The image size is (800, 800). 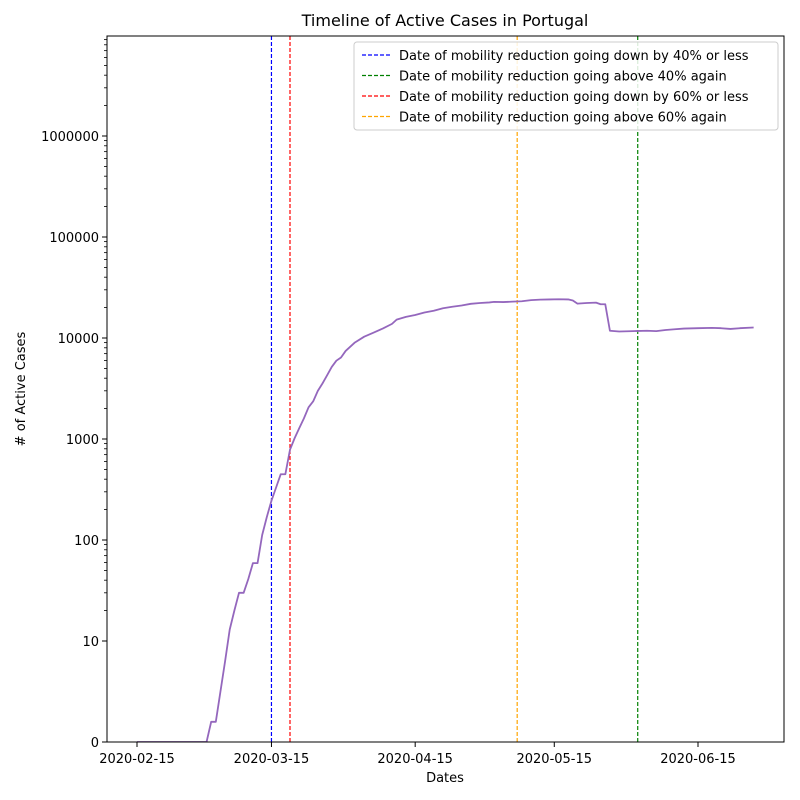 I want to click on y-tick-label: 1000, so click(x=82, y=440).